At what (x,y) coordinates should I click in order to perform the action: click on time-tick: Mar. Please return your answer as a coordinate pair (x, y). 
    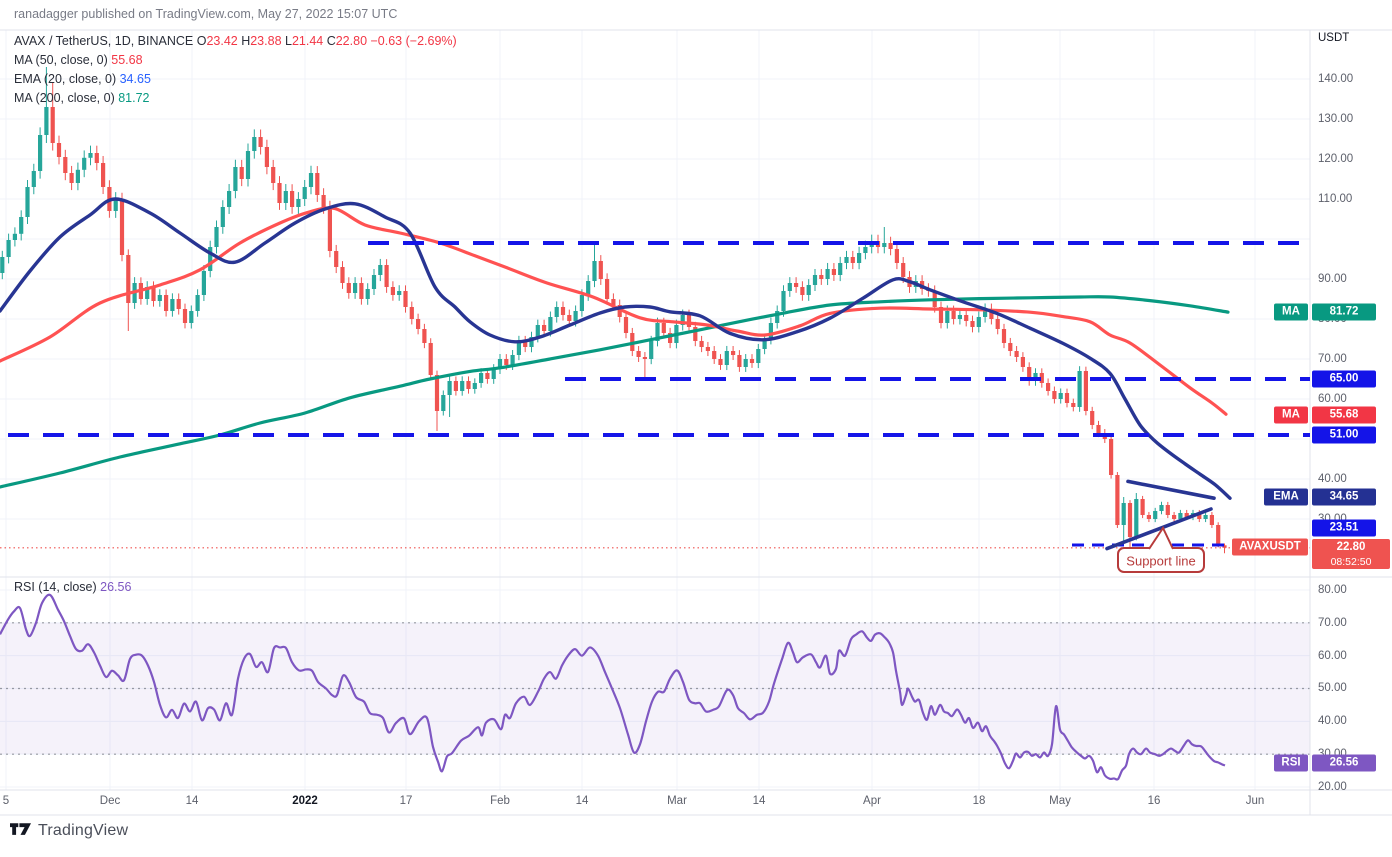
    Looking at the image, I should click on (677, 801).